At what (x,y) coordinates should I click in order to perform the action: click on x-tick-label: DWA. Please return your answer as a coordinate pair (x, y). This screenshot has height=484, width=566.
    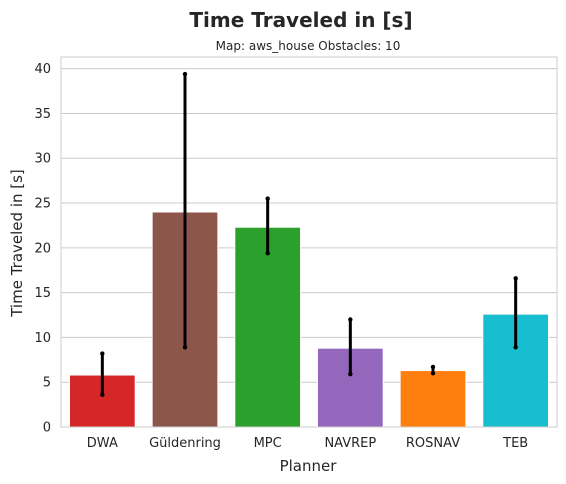
    Looking at the image, I should click on (102, 443).